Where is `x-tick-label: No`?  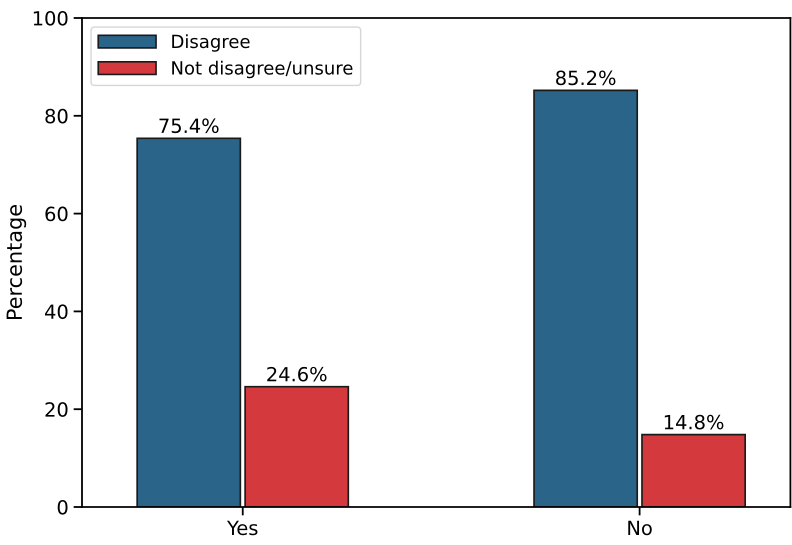
x-tick-label: No is located at coordinates (640, 528).